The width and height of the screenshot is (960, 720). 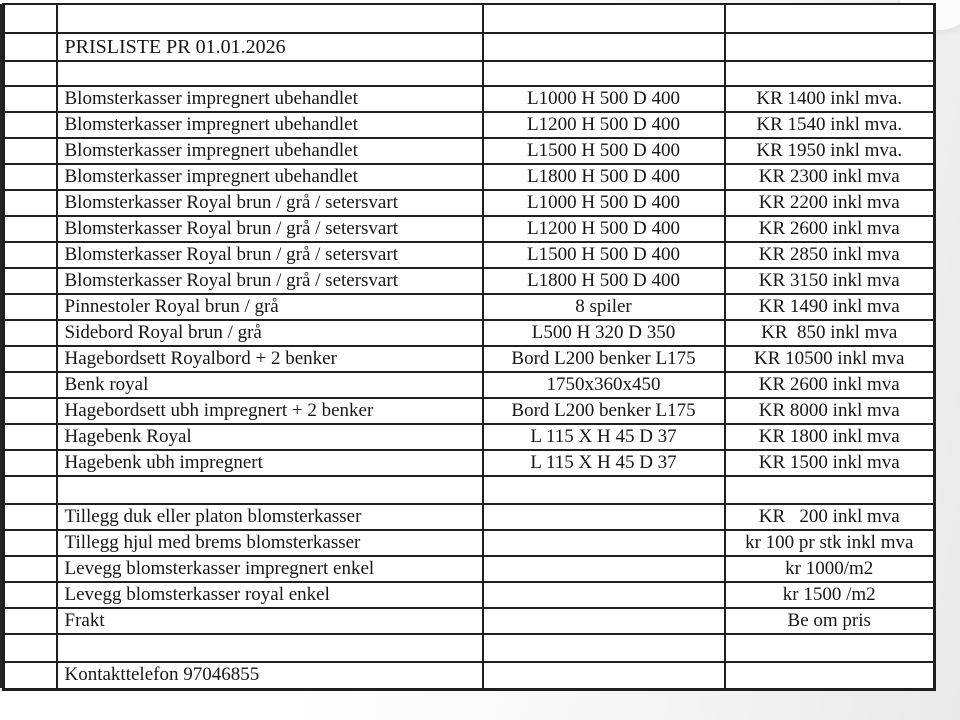 What do you see at coordinates (269, 595) in the screenshot?
I see `description-cell: Levegg blomsterkasser royal enkel` at bounding box center [269, 595].